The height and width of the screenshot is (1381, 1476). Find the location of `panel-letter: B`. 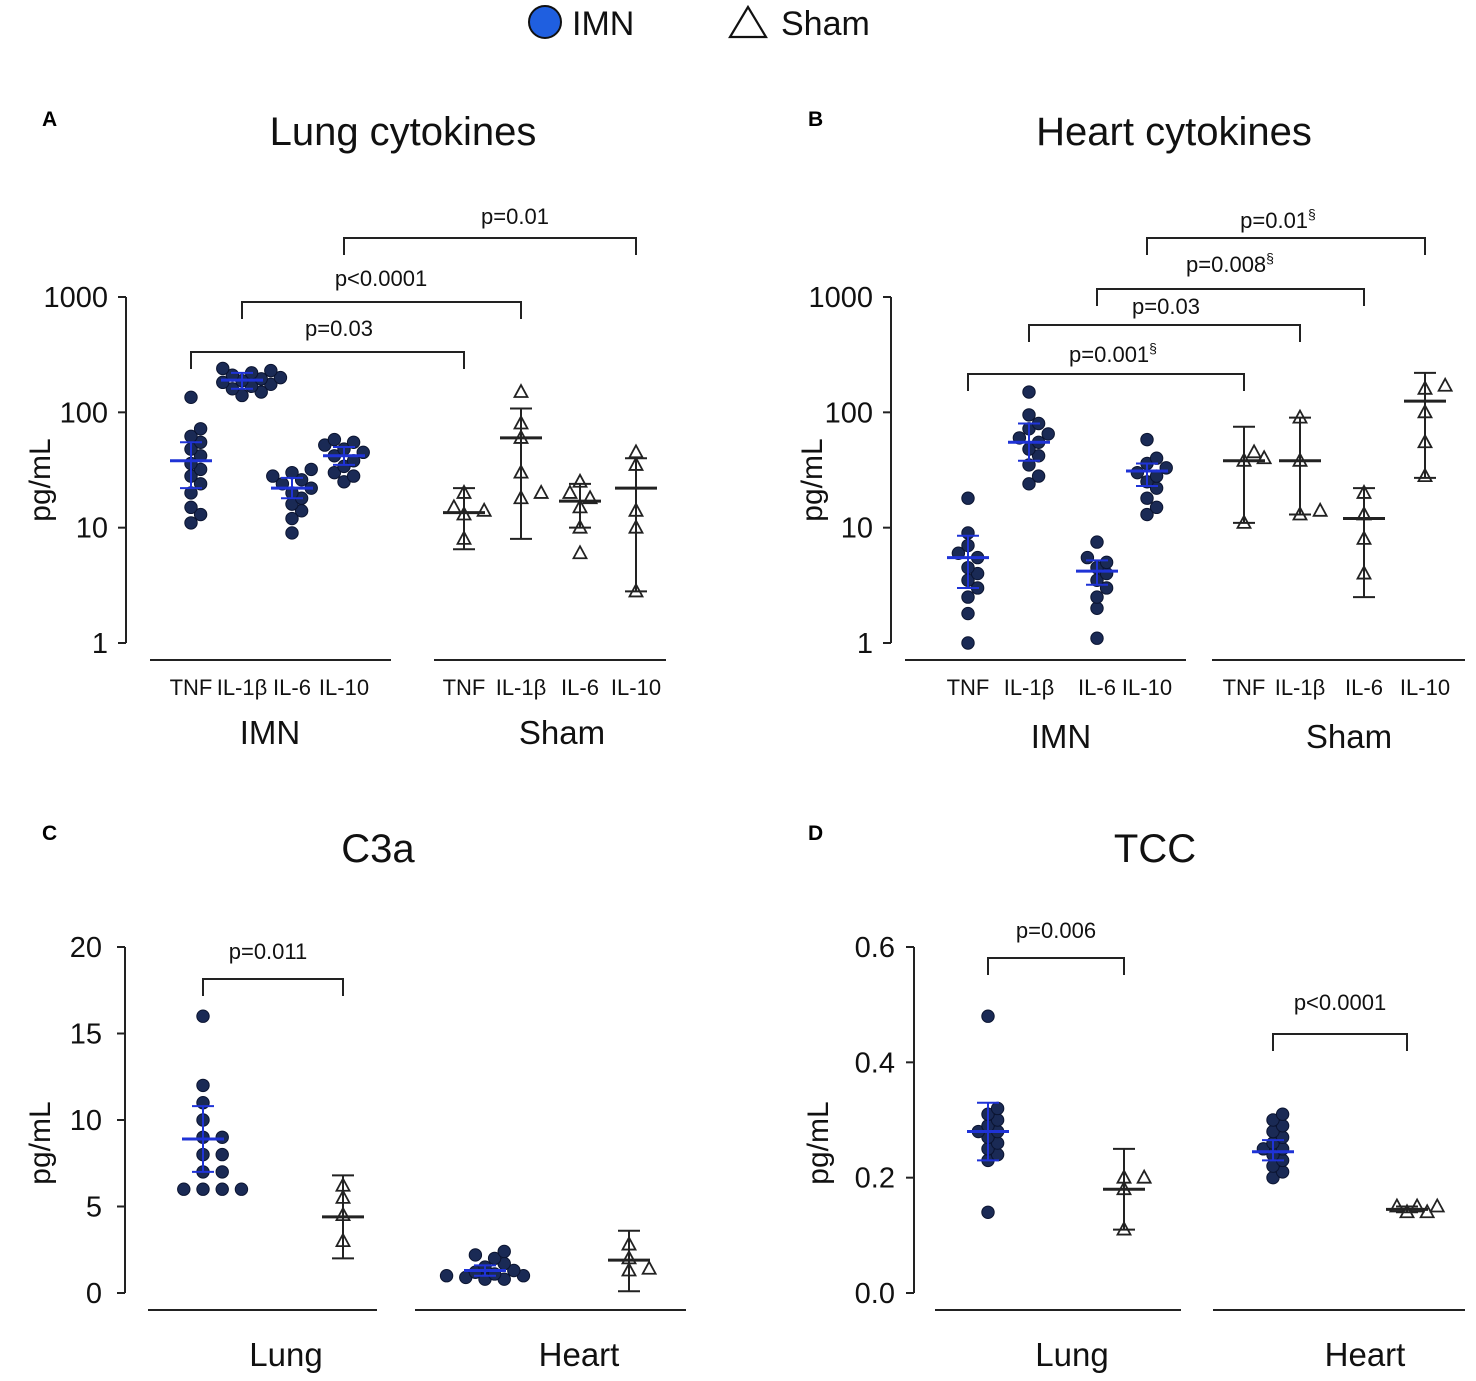

panel-letter: B is located at coordinates (815, 119).